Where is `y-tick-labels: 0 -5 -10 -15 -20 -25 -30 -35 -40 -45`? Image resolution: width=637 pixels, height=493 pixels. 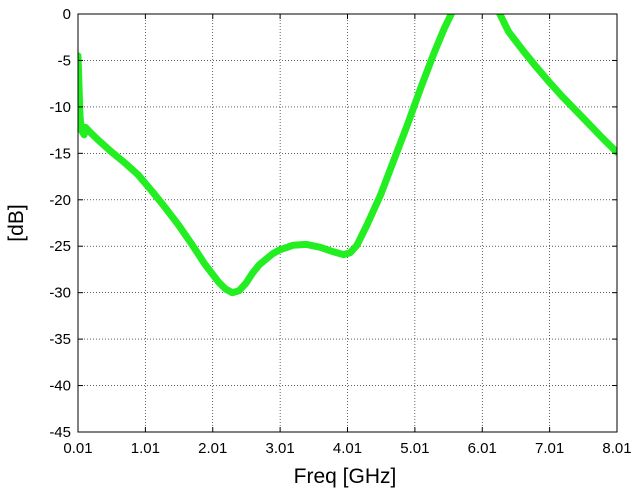 y-tick-labels: 0 -5 -10 -15 -20 -25 -30 -35 -40 -45 is located at coordinates (60, 223).